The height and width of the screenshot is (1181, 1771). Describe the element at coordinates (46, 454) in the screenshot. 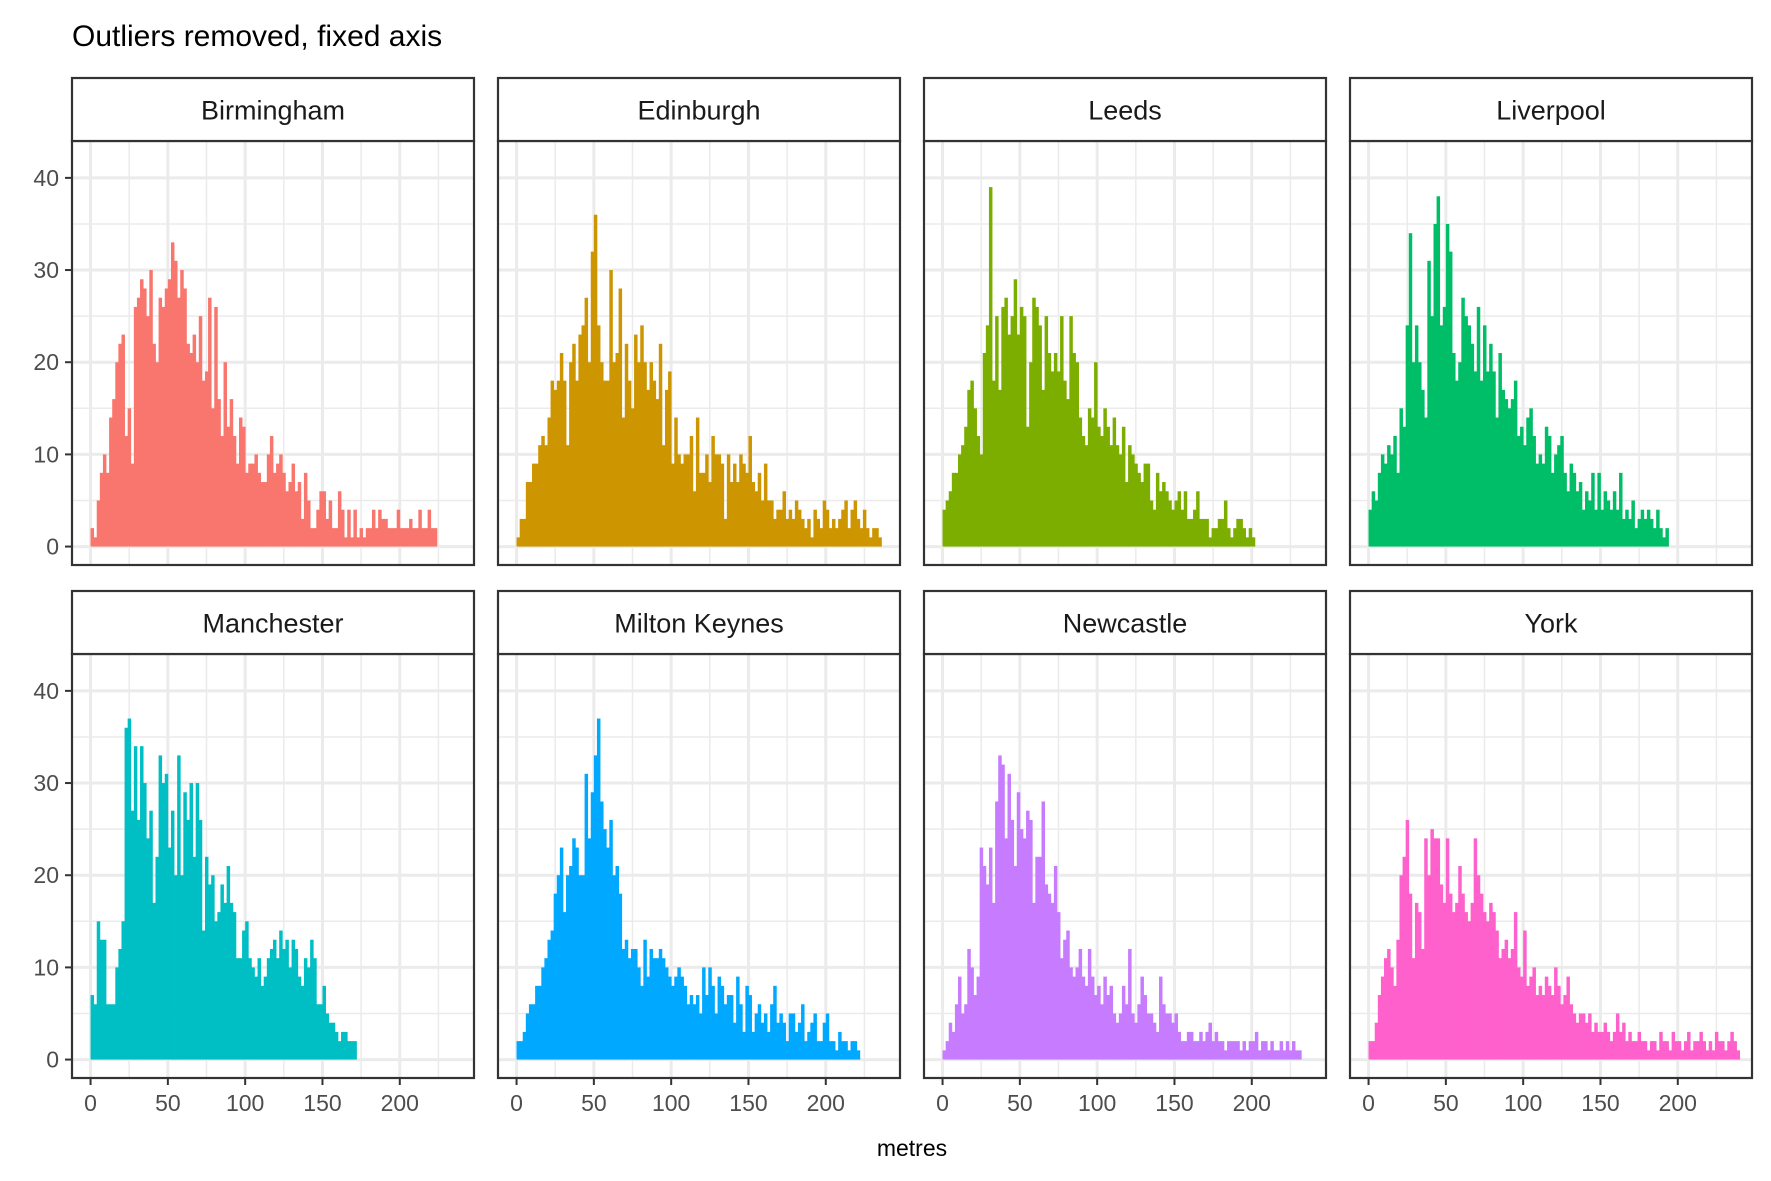

I see `y-tick-label: 10` at that location.